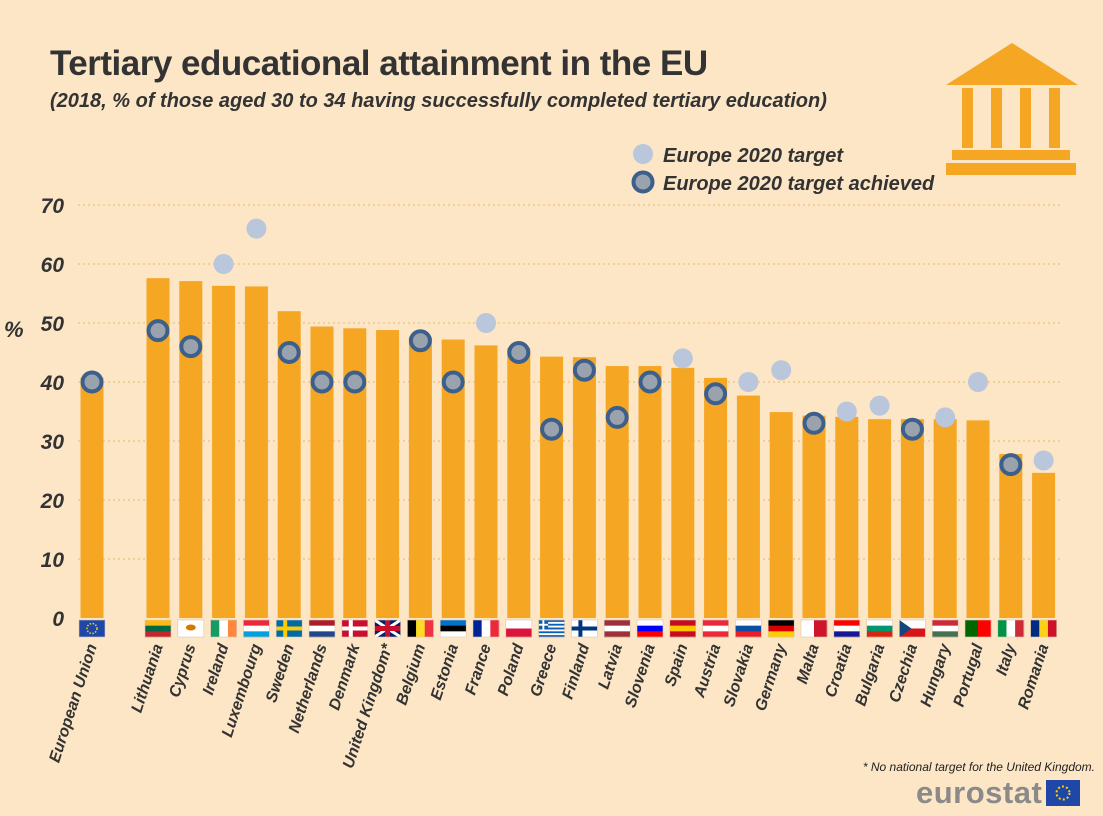  I want to click on x-tick-label: Malta, so click(808, 664).